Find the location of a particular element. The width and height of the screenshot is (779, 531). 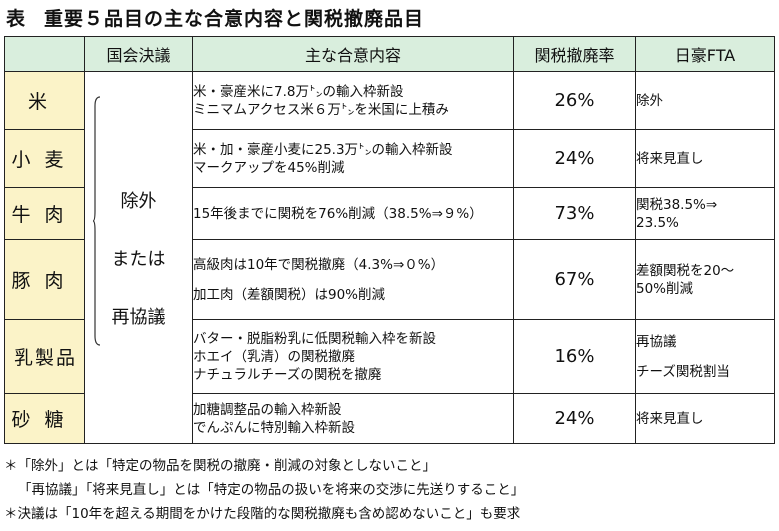

content-line: ホエイ（乳清）の関税撤廃 is located at coordinates (274, 356).